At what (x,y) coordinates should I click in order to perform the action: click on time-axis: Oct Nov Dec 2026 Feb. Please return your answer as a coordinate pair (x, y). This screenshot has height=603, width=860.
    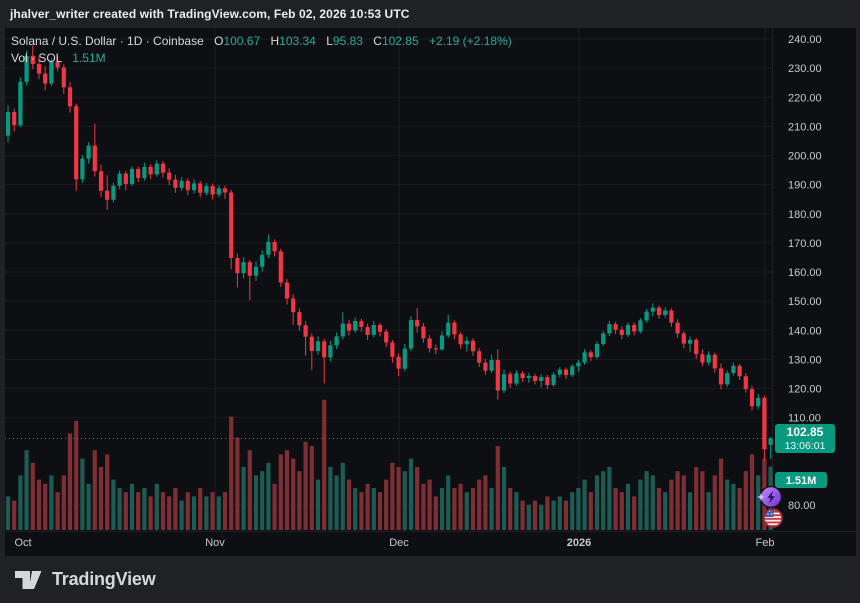
    Looking at the image, I should click on (394, 543).